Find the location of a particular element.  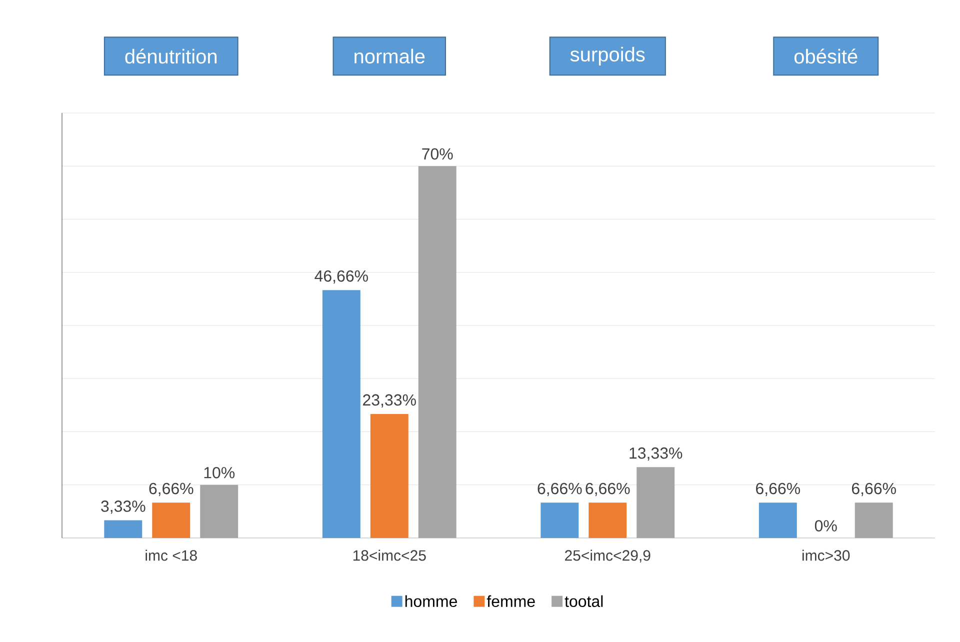

data-label: 0% is located at coordinates (825, 526).